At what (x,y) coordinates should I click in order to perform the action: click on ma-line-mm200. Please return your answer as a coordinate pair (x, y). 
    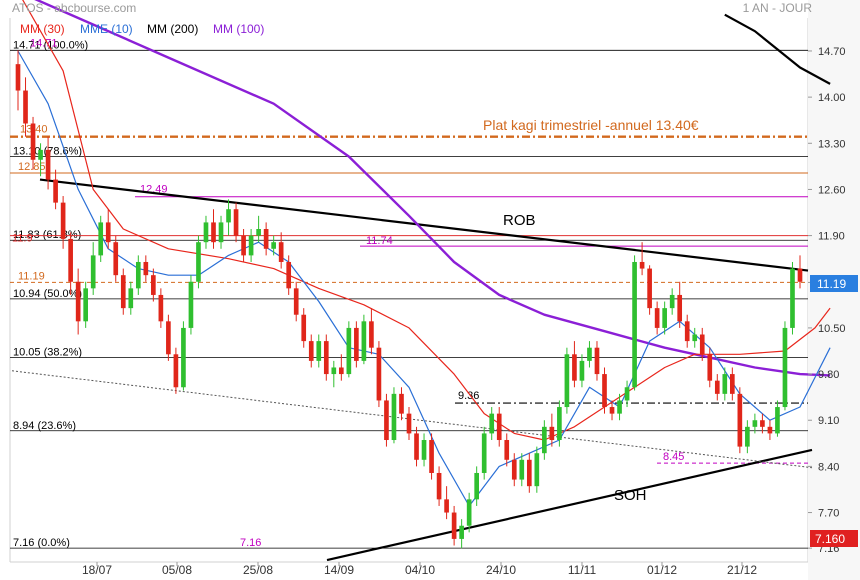
    Looking at the image, I should click on (777, 49).